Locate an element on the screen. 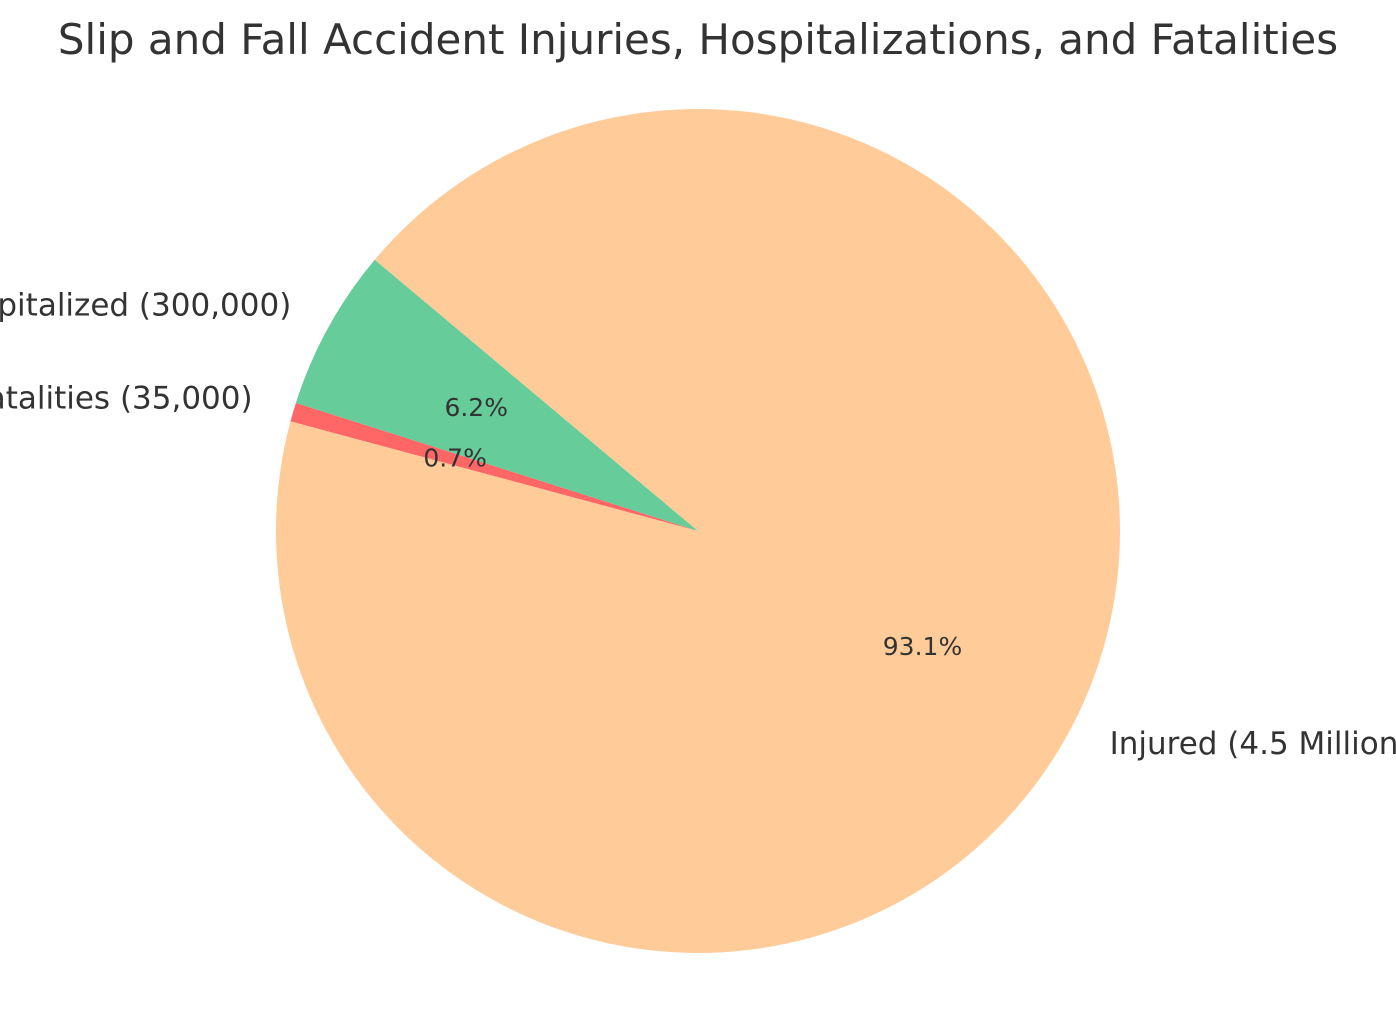  slice-label-injured: Injured (4.5 Million) is located at coordinates (1253, 744).